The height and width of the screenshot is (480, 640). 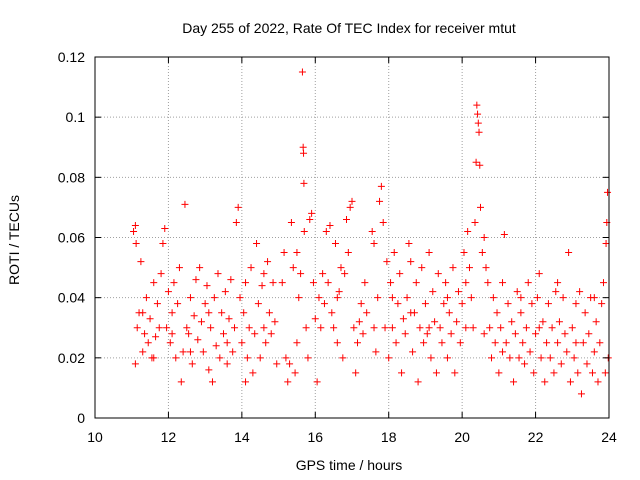 What do you see at coordinates (71, 177) in the screenshot?
I see `y-tick-label: 0.08` at bounding box center [71, 177].